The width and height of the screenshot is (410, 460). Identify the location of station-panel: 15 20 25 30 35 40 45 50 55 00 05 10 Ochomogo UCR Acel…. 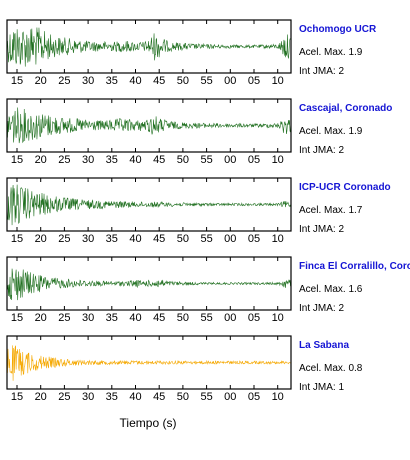
(191, 53).